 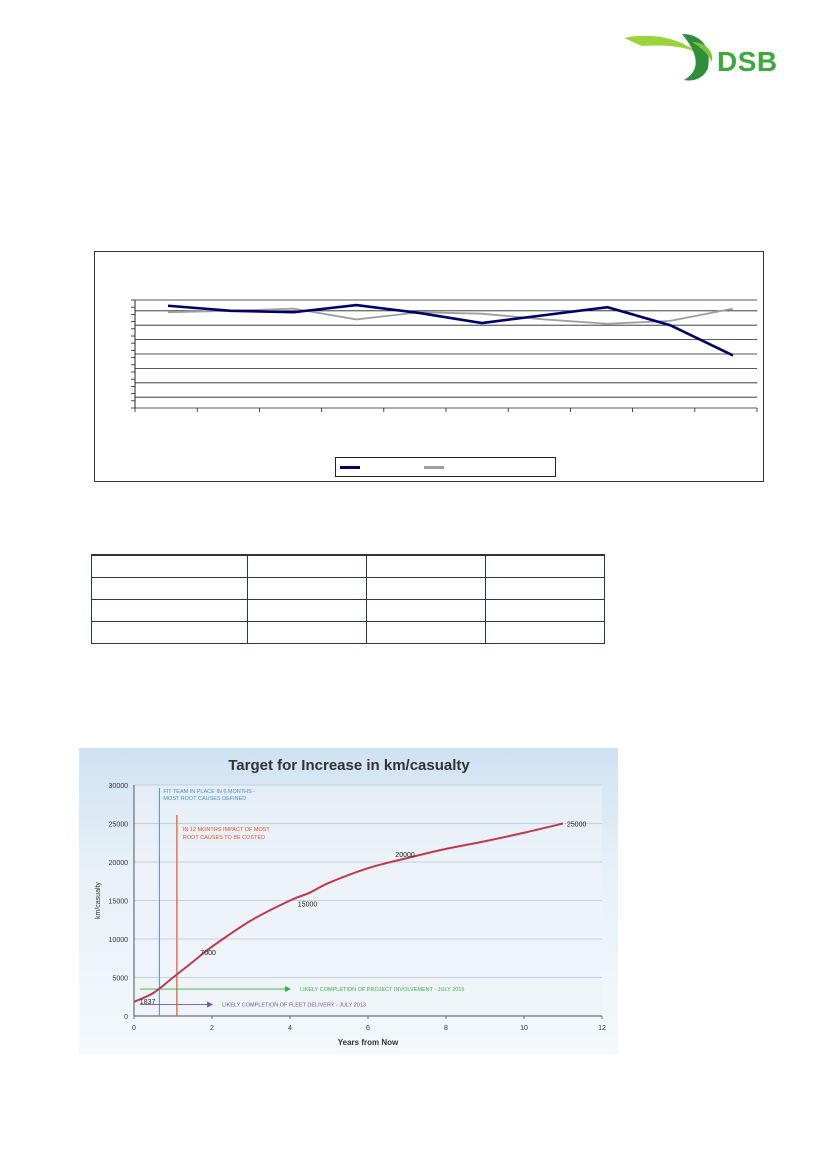 I want to click on chart-legend, so click(x=445, y=467).